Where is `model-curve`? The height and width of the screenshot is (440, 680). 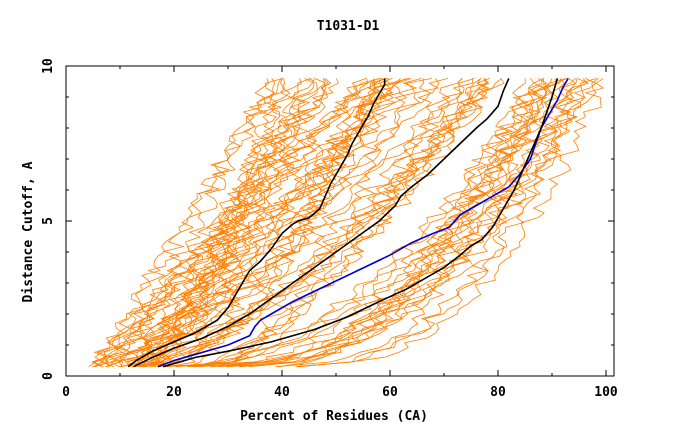
model-curve is located at coordinates (212, 223).